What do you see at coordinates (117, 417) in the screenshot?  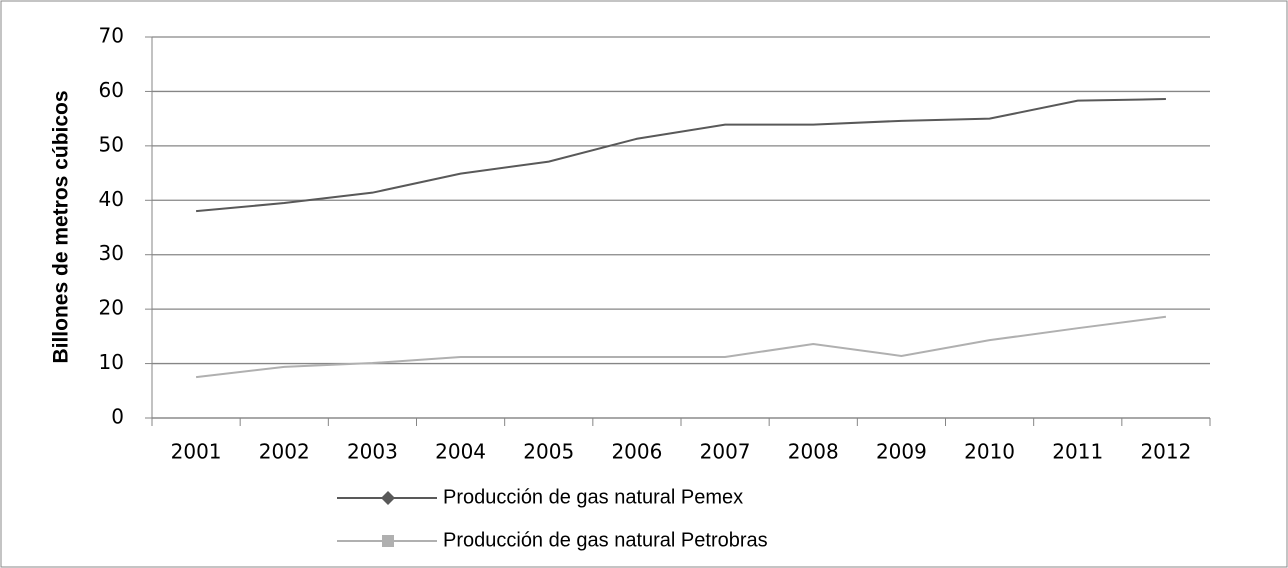 I see `y-tick-label: 0` at bounding box center [117, 417].